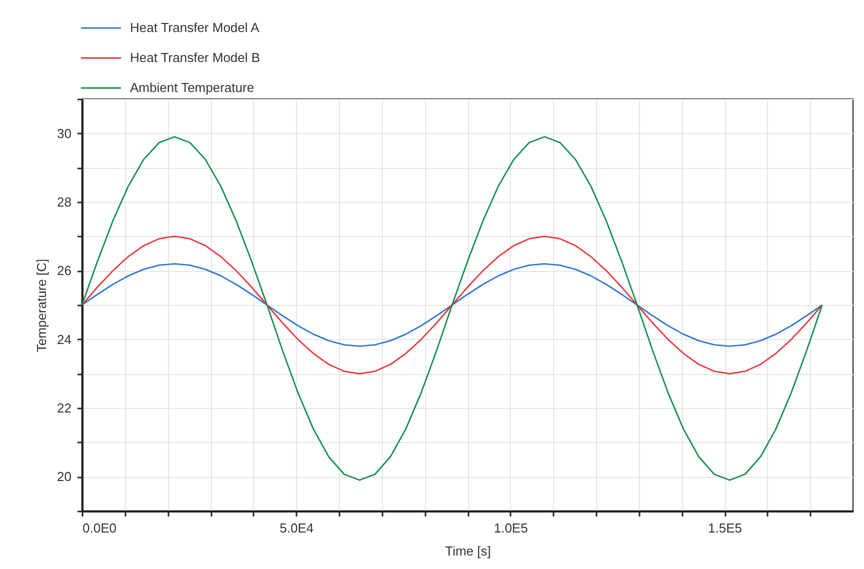  I want to click on legend-label: Ambient Temperature, so click(192, 87).